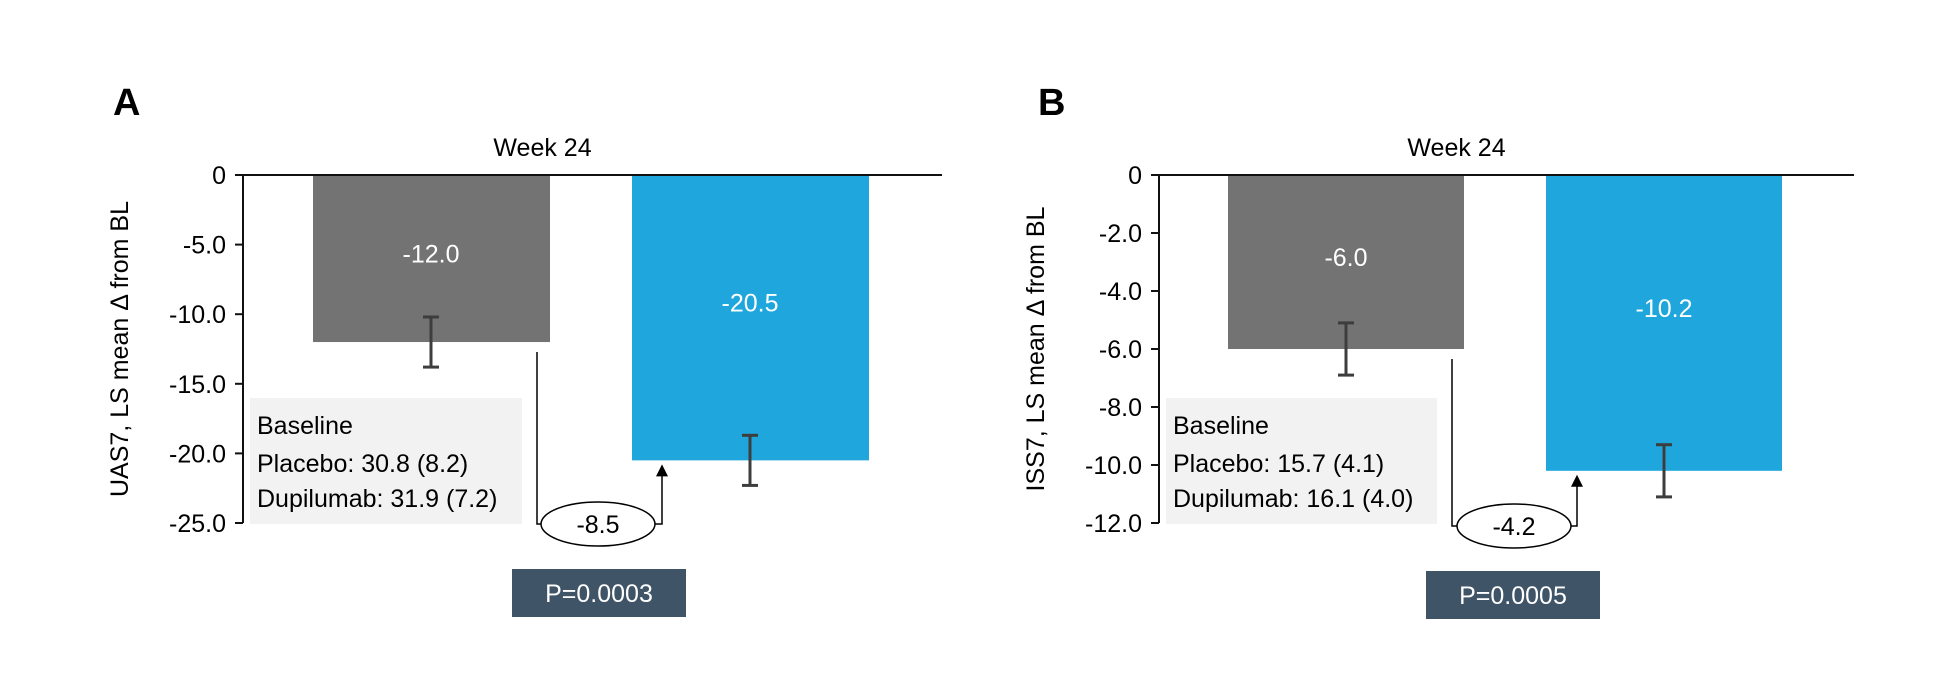 Image resolution: width=1954 pixels, height=689 pixels. I want to click on difference-label: -8.5, so click(597, 525).